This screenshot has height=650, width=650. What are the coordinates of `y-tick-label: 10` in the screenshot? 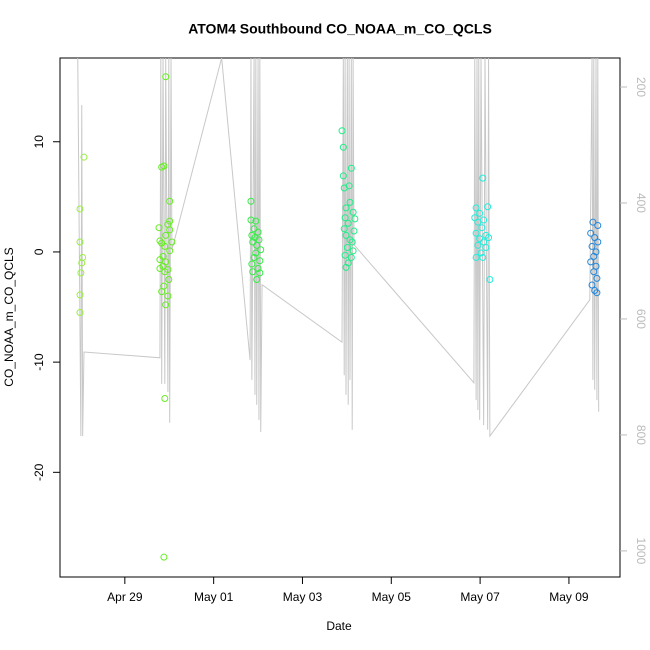 It's located at (39, 142).